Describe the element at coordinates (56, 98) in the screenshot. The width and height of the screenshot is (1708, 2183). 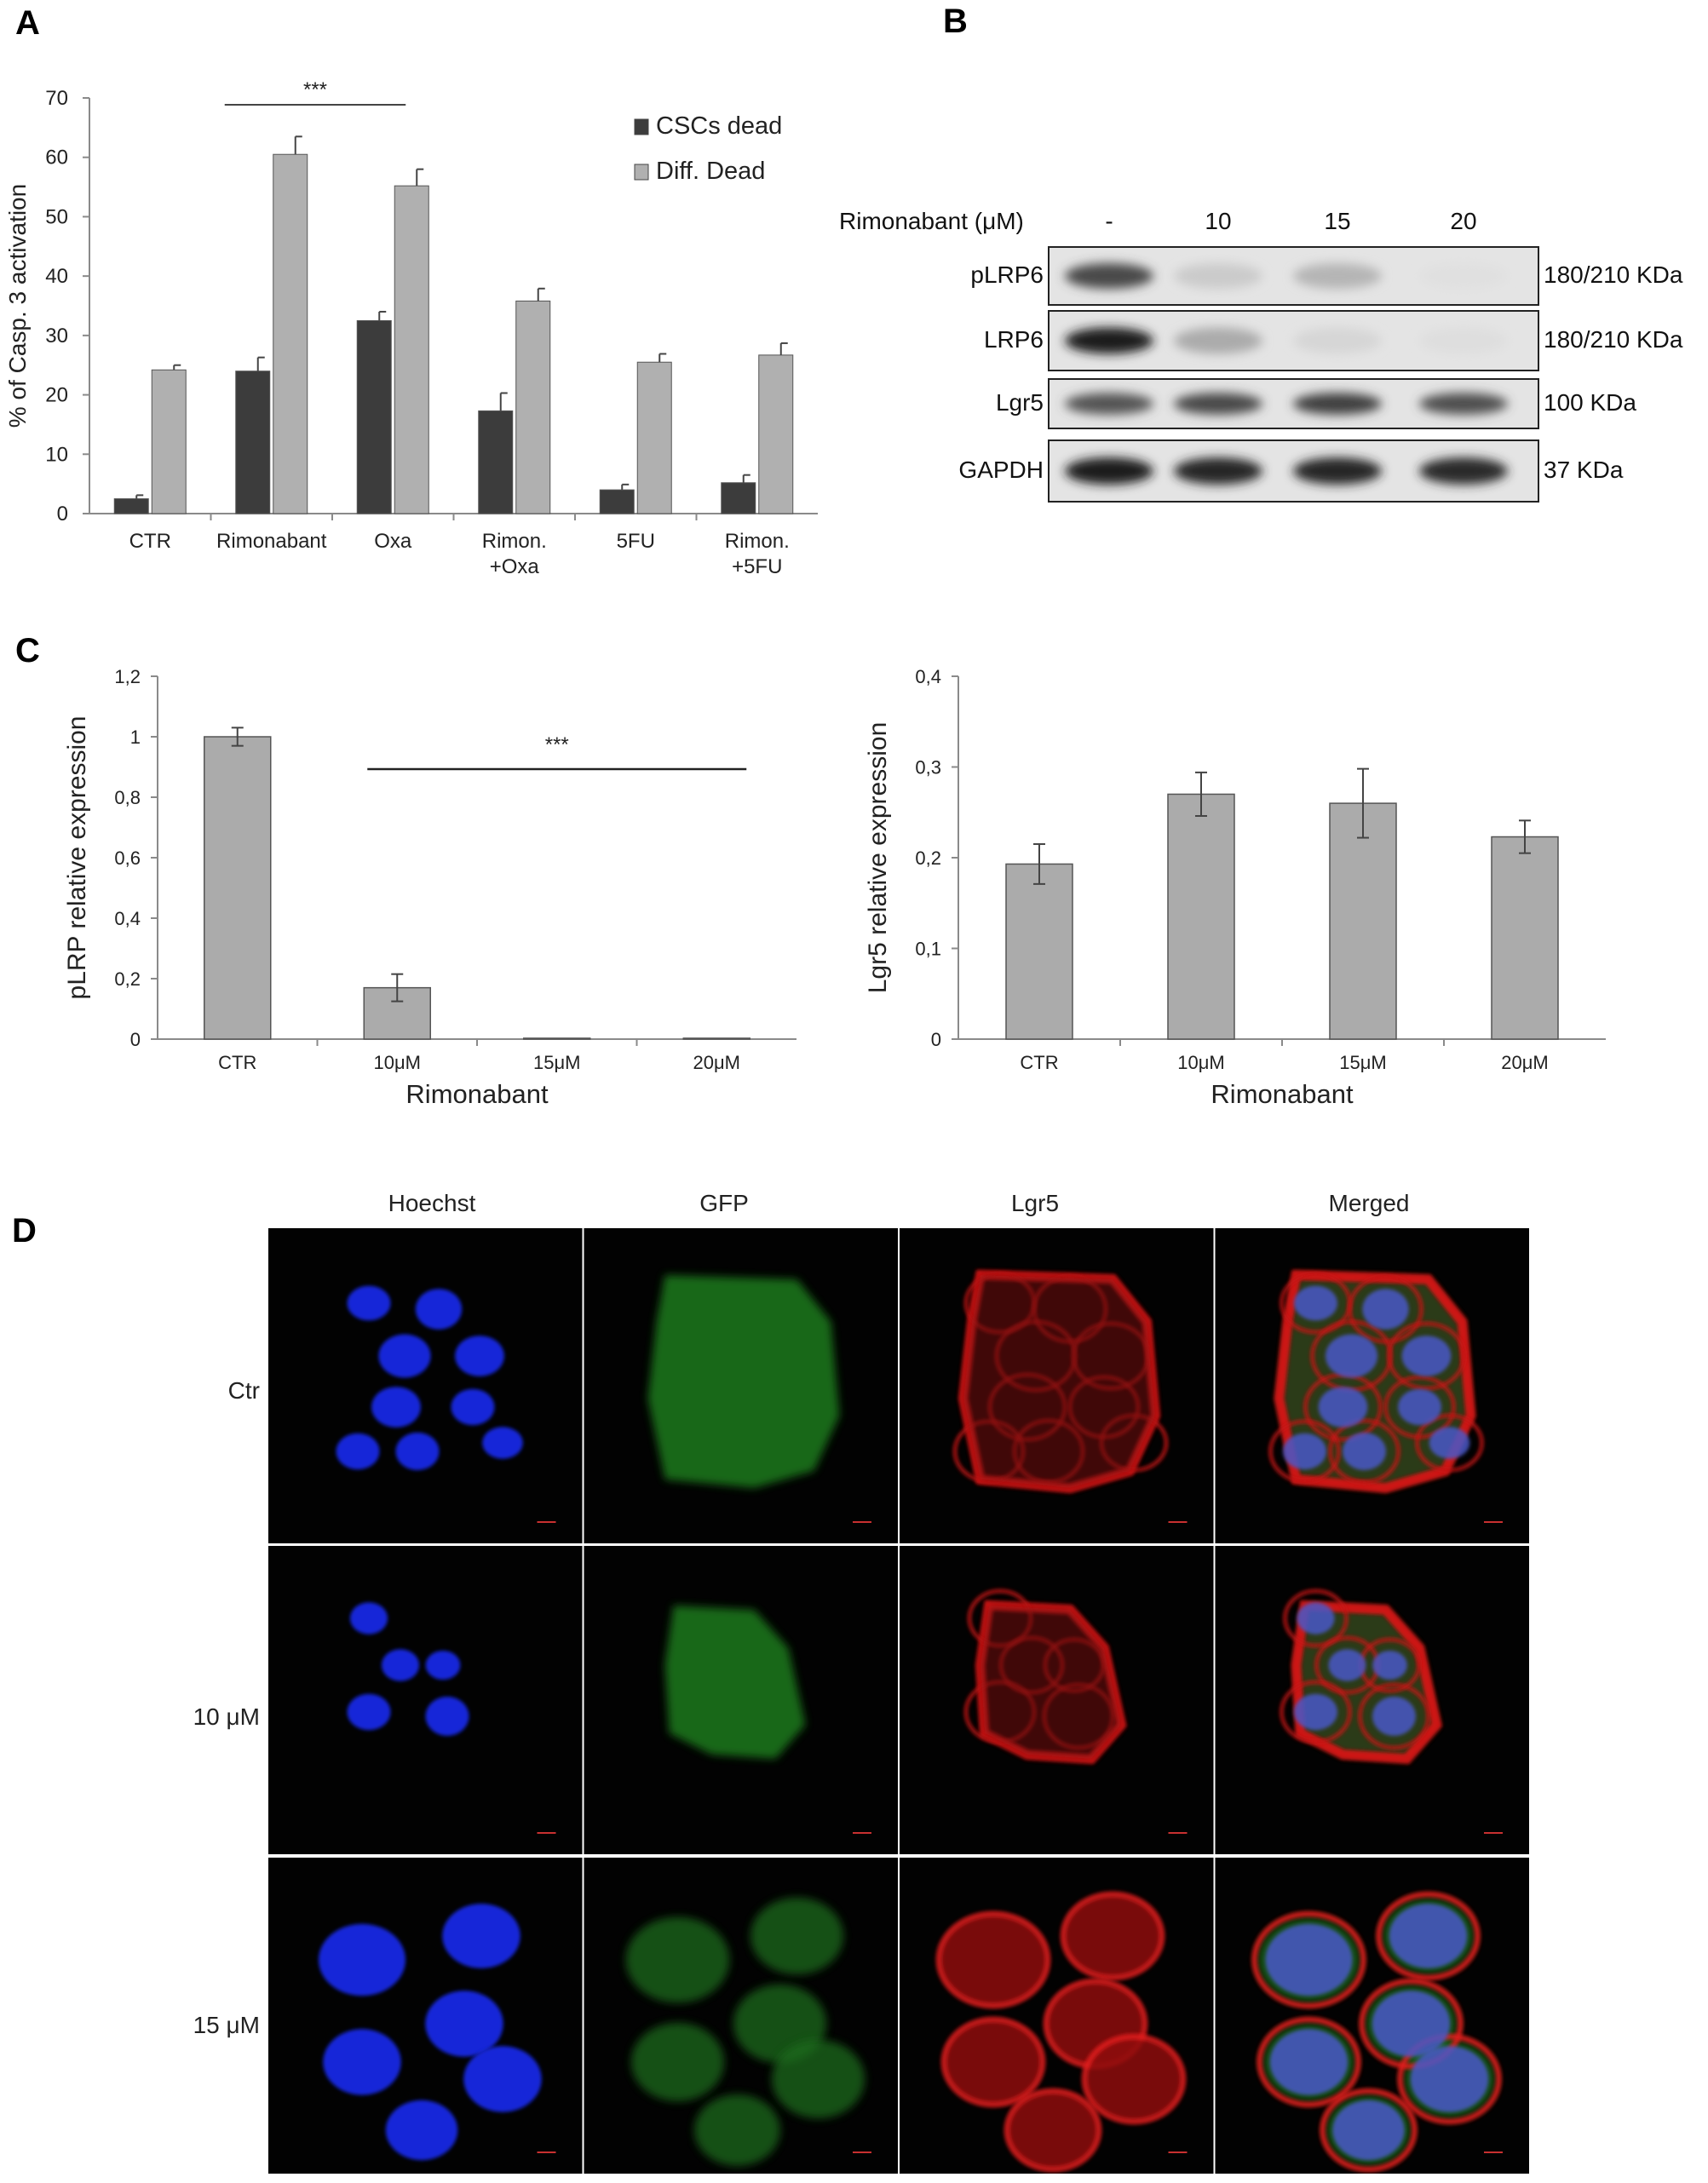
I see `y-tick-label: 70` at that location.